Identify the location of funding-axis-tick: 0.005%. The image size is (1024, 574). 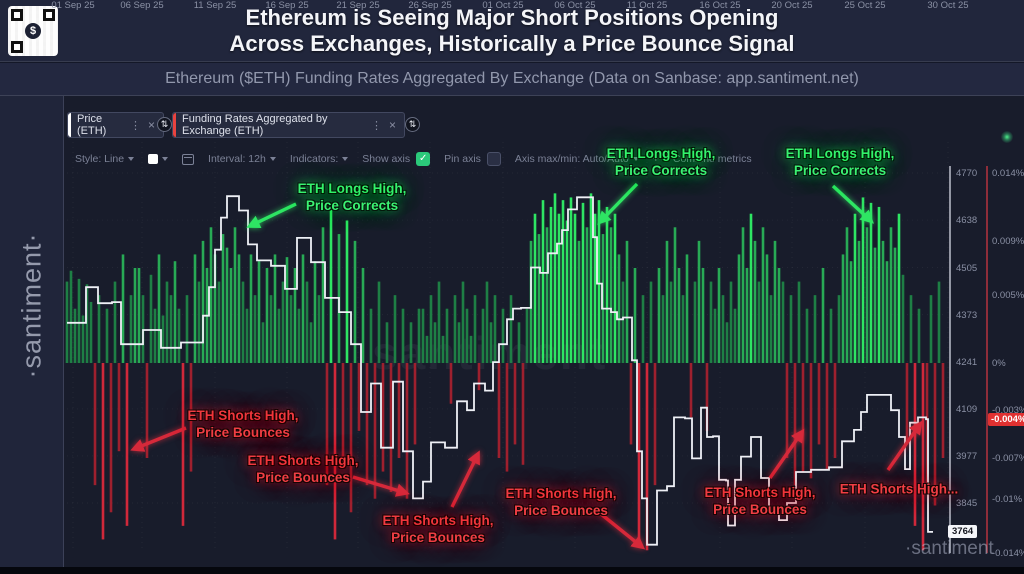
(1008, 296).